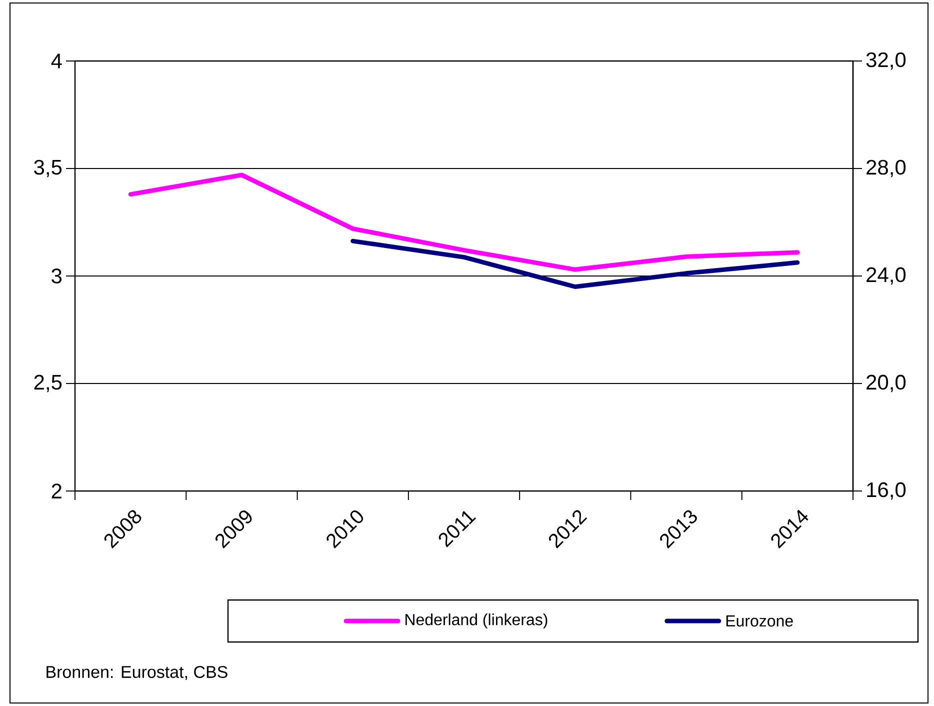  Describe the element at coordinates (886, 169) in the screenshot. I see `y2-tick-label: 28,0` at that location.